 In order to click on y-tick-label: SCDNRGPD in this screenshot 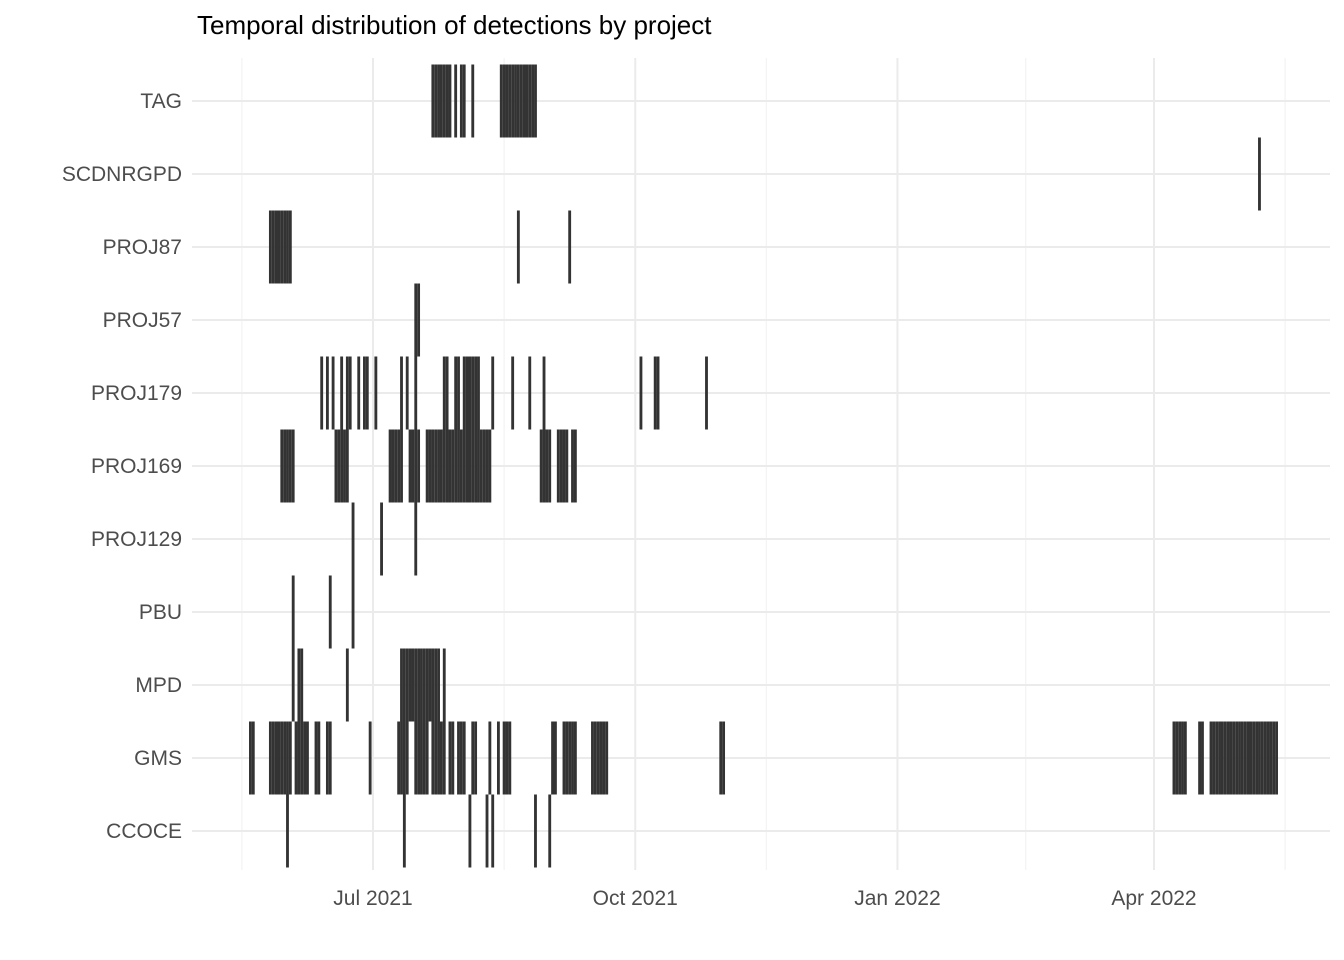, I will do `click(122, 174)`.